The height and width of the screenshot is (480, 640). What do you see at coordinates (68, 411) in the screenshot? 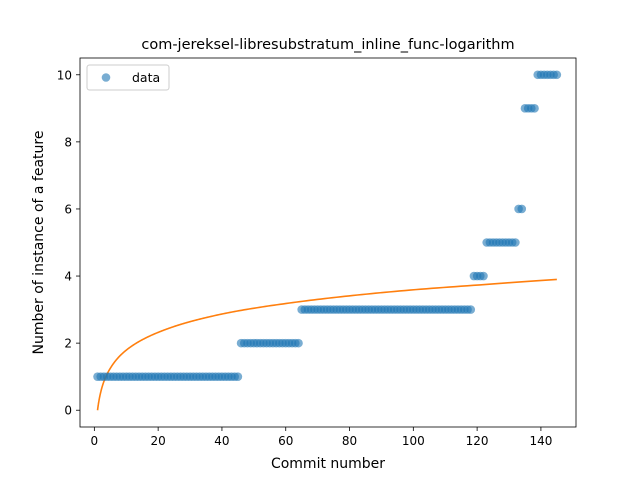
I see `y-tick-label: 0` at bounding box center [68, 411].